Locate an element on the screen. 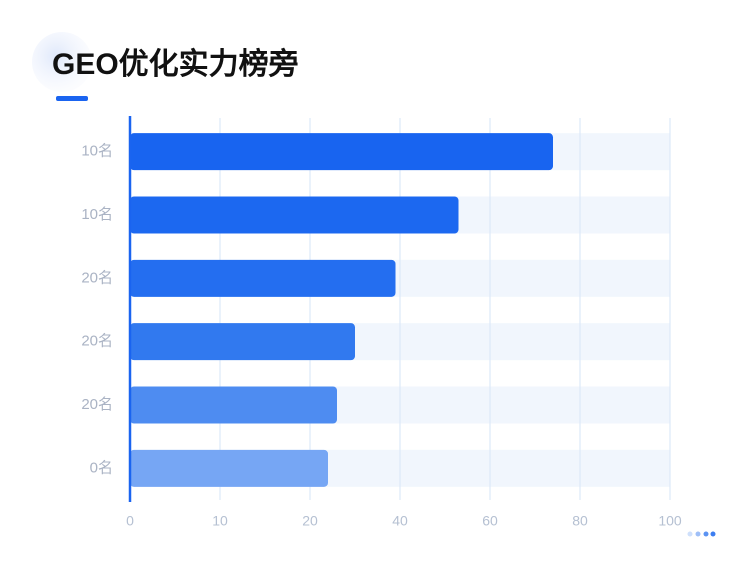 The image size is (750, 568). title-underline is located at coordinates (72, 98).